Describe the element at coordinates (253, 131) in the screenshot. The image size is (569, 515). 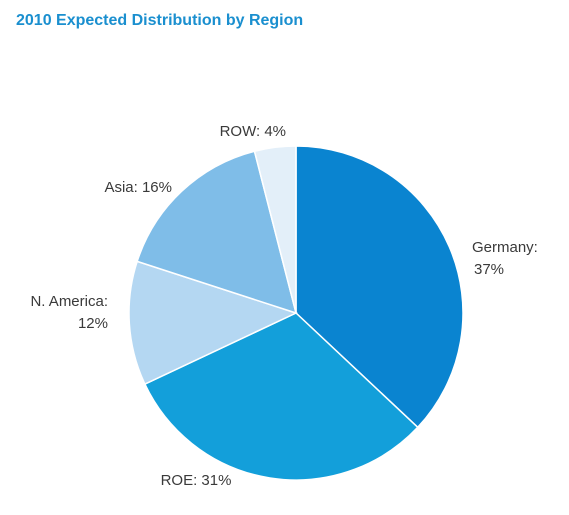
I see `slice-label-row: ROW: 4%` at that location.